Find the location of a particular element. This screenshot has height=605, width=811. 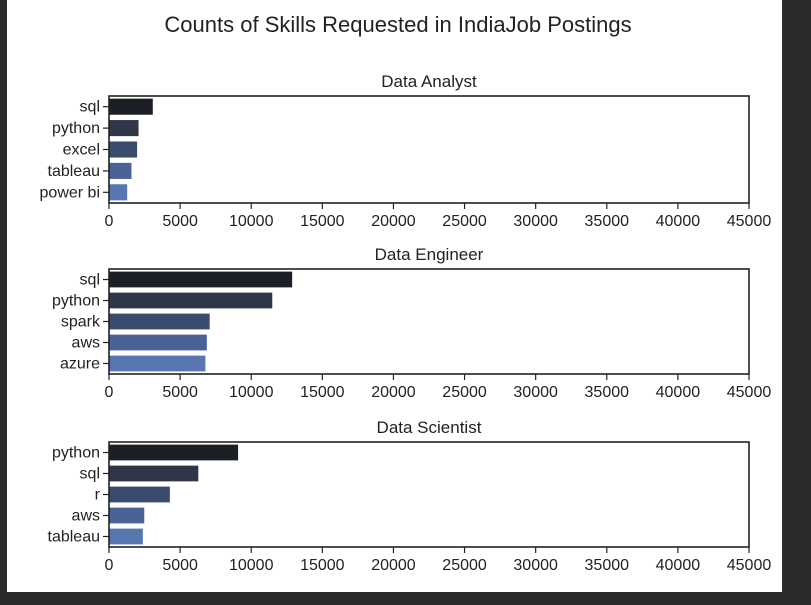

panel-title: Data Engineer is located at coordinates (429, 254).